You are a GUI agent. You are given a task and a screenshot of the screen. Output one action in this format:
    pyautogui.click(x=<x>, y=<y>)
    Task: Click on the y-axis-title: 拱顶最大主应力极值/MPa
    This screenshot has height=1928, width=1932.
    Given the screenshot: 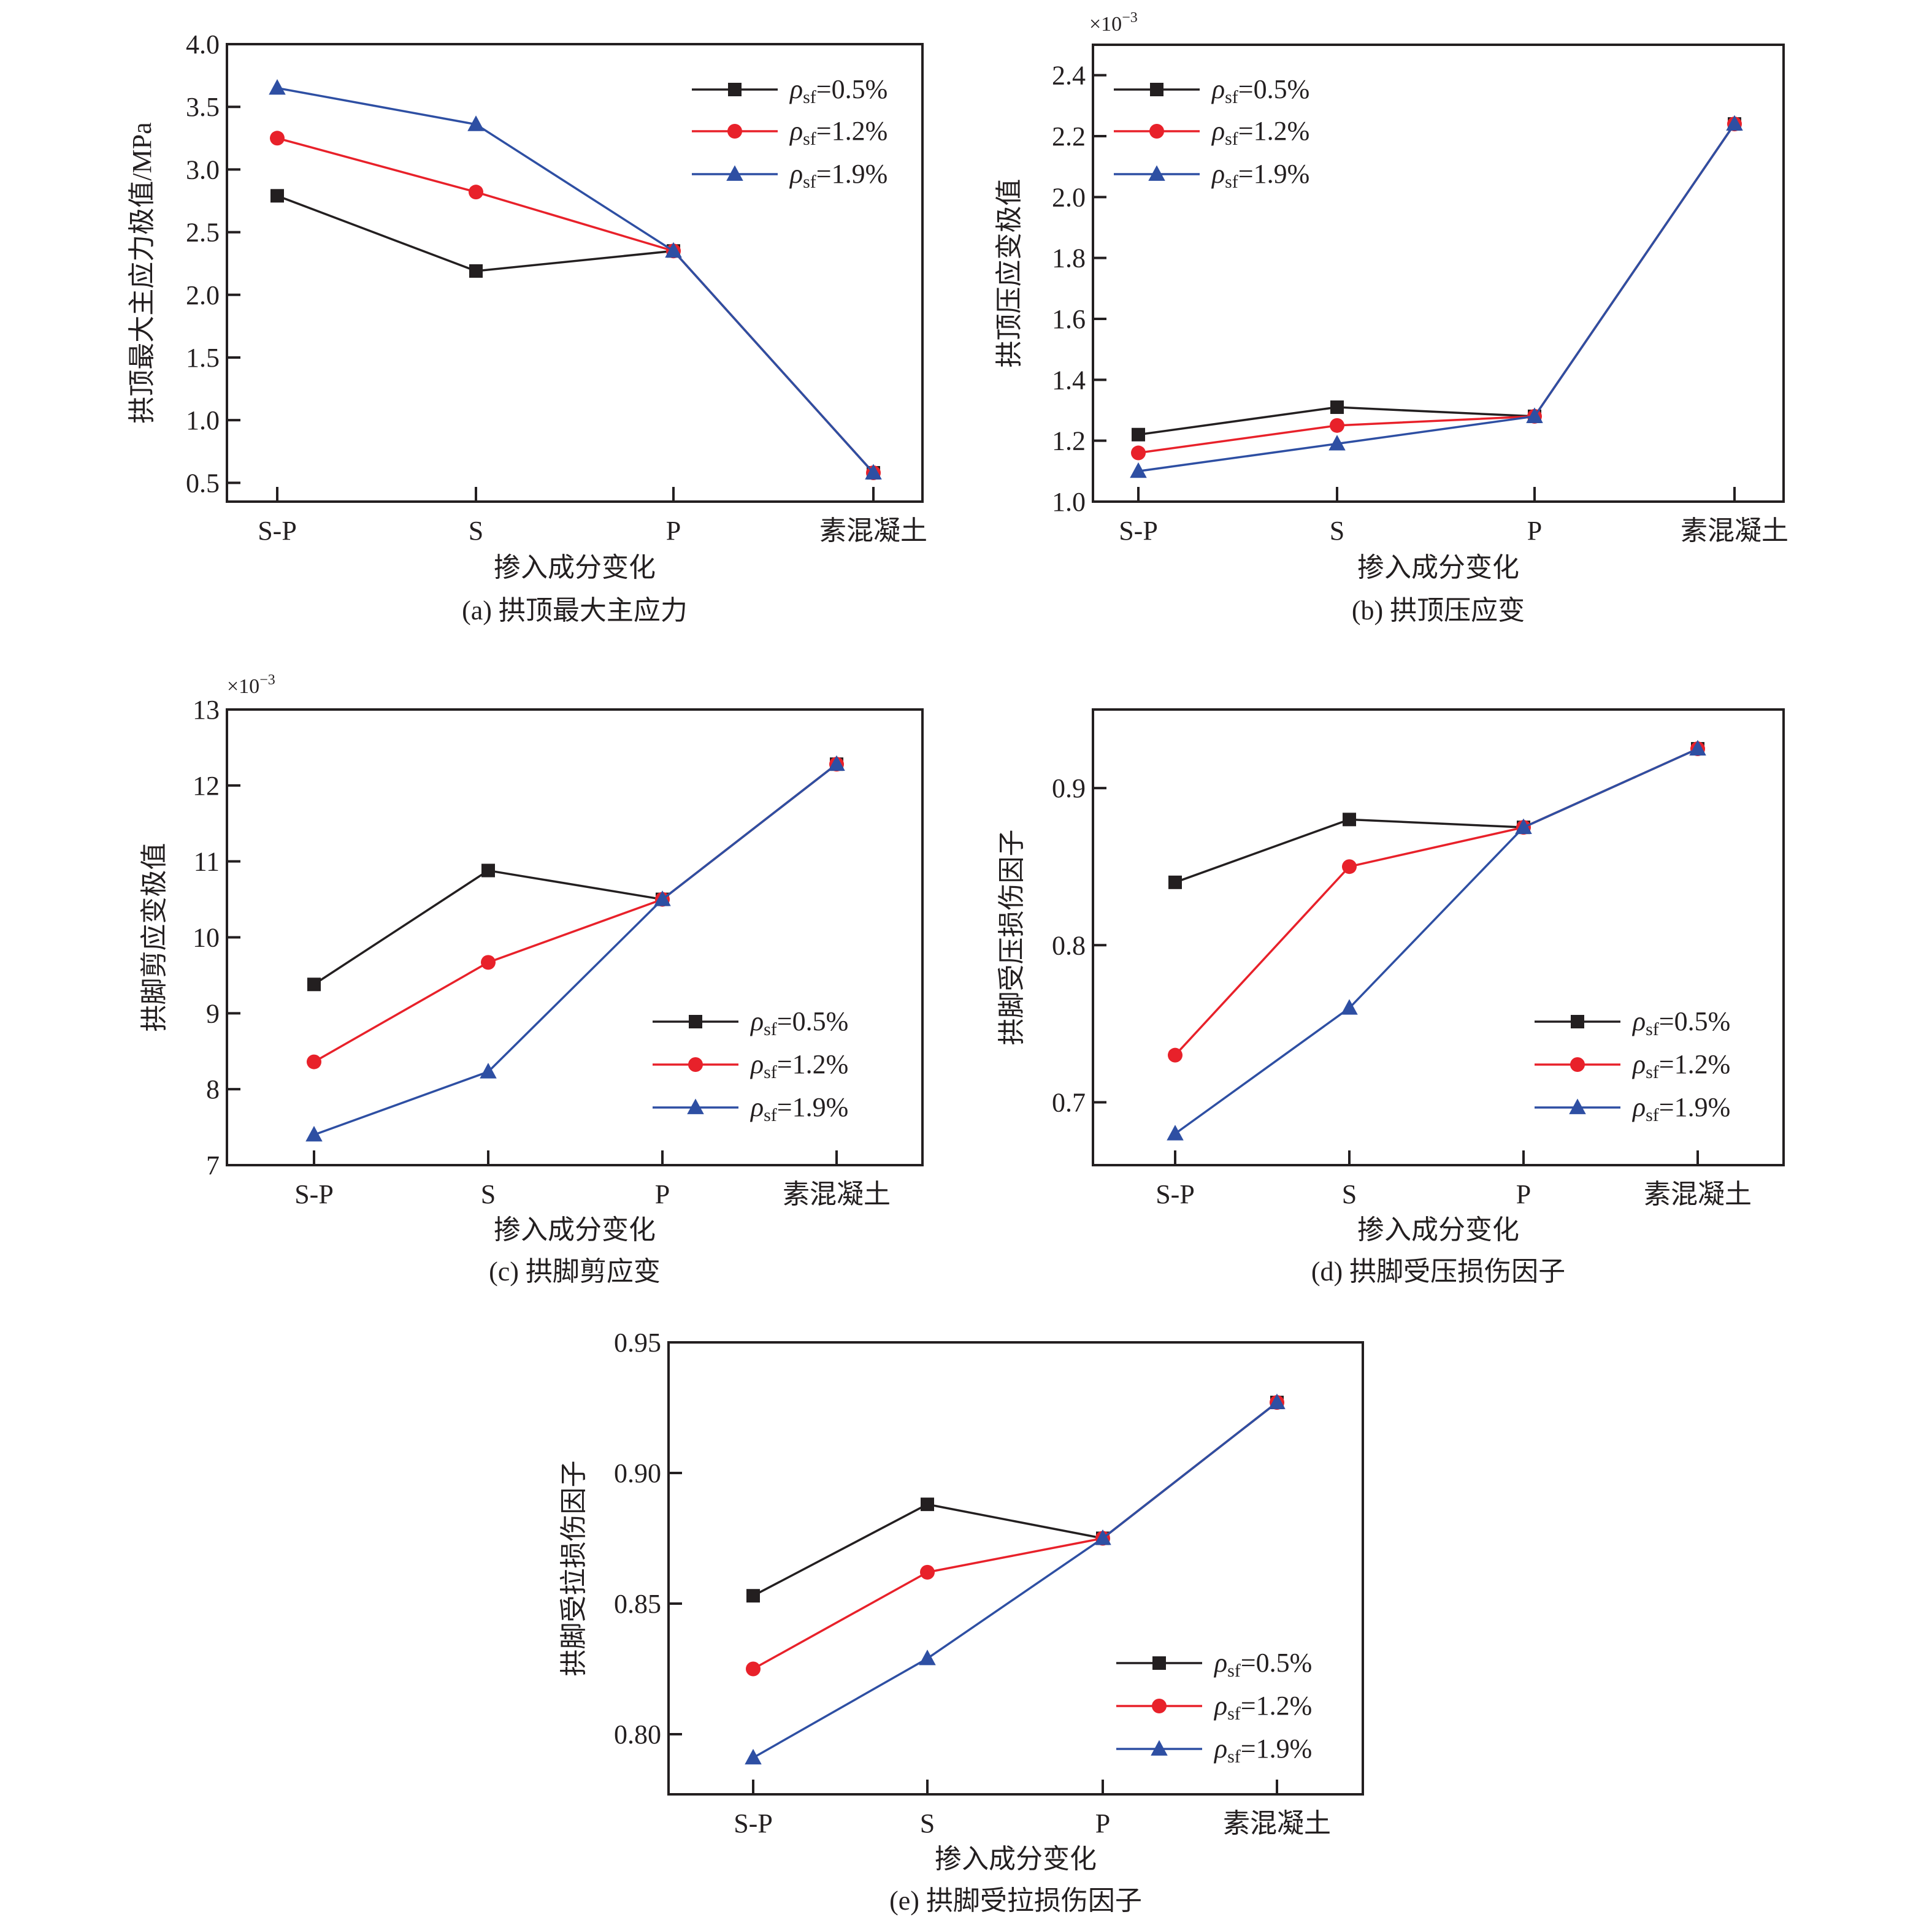 What is the action you would take?
    pyautogui.click(x=142, y=272)
    